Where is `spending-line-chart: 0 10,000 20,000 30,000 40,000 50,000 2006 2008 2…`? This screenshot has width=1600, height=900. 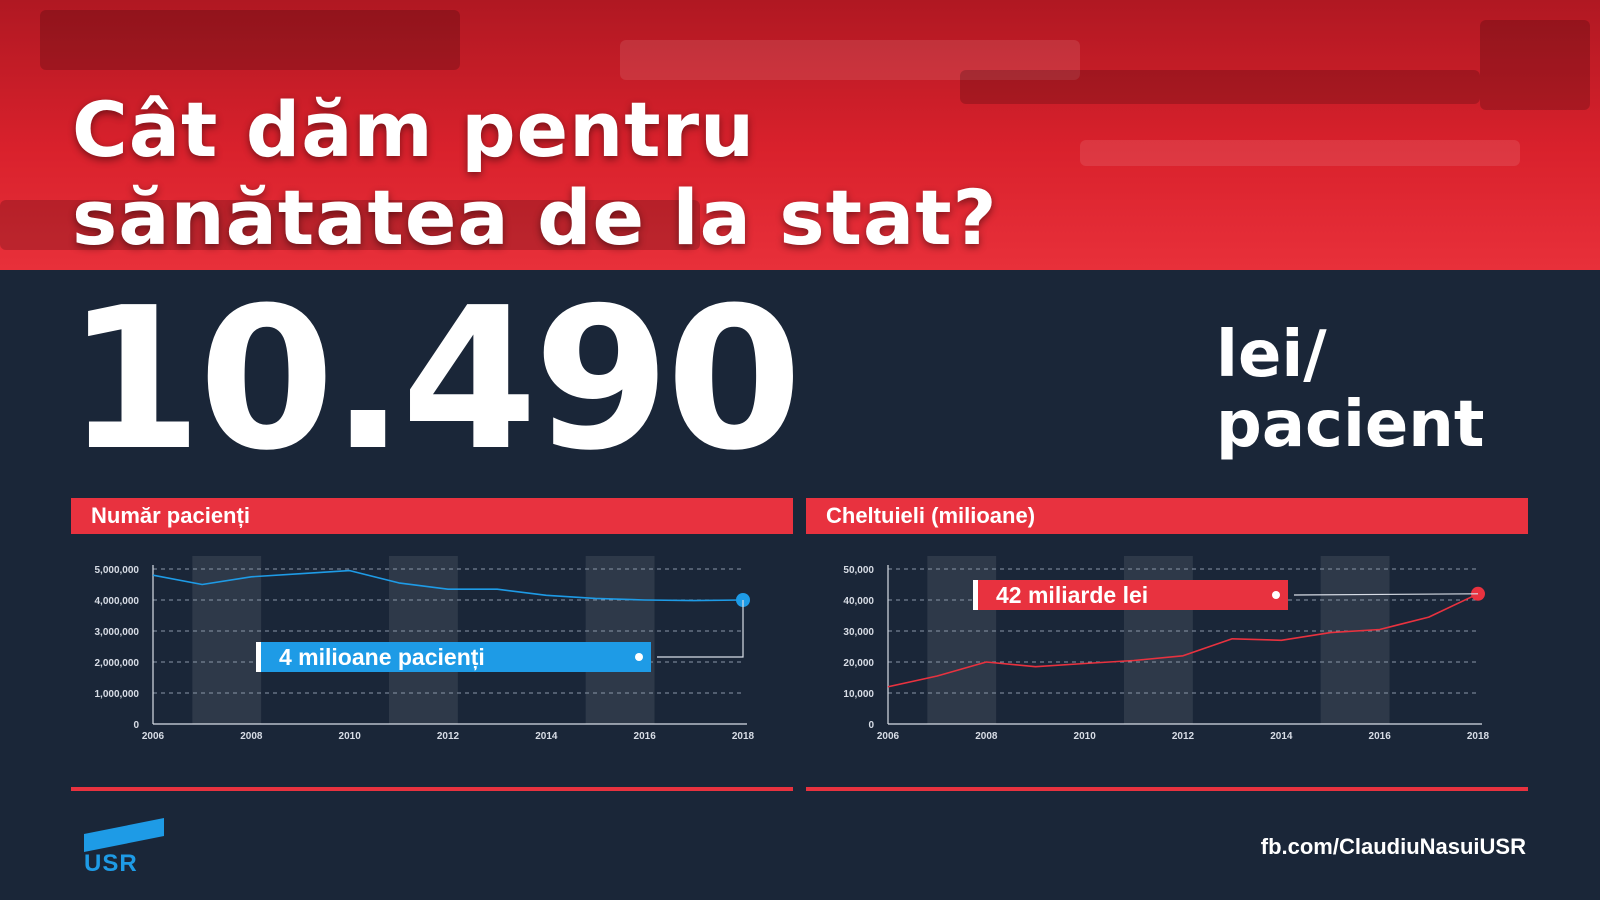
spending-line-chart: 0 10,000 20,000 30,000 40,000 50,000 2006 2008 2… is located at coordinates (1166, 649).